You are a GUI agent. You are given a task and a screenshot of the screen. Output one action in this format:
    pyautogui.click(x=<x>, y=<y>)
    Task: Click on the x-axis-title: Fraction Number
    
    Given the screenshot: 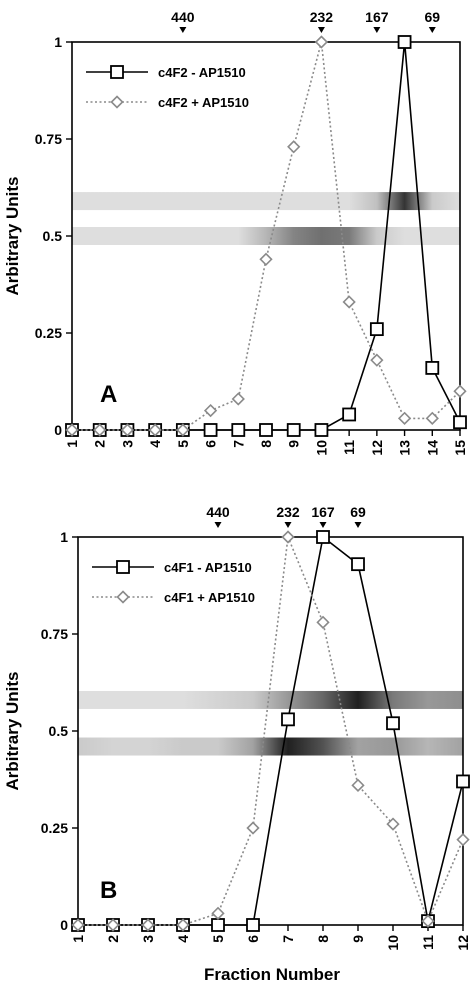 What is the action you would take?
    pyautogui.click(x=272, y=974)
    